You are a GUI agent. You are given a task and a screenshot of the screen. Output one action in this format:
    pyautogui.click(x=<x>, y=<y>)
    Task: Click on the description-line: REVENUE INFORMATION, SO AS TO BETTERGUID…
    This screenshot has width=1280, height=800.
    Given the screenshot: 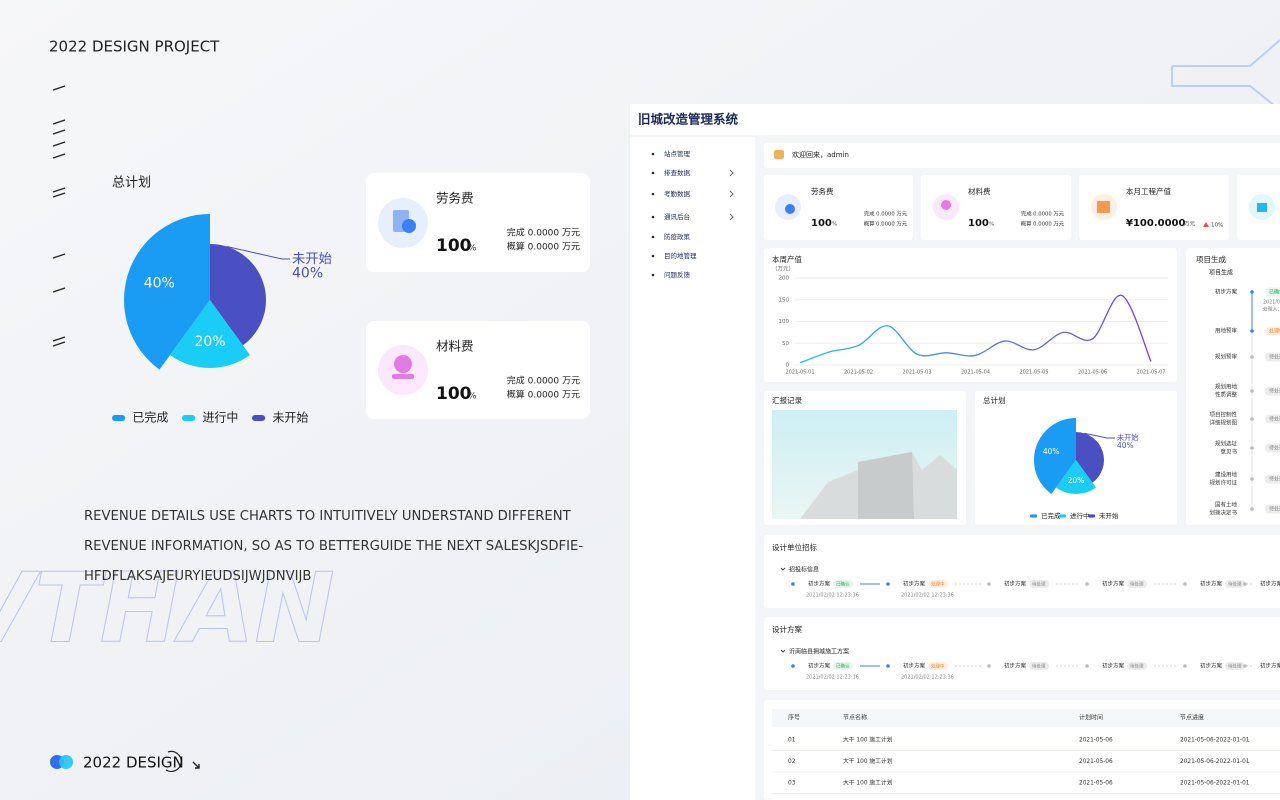 What is the action you would take?
    pyautogui.click(x=333, y=546)
    